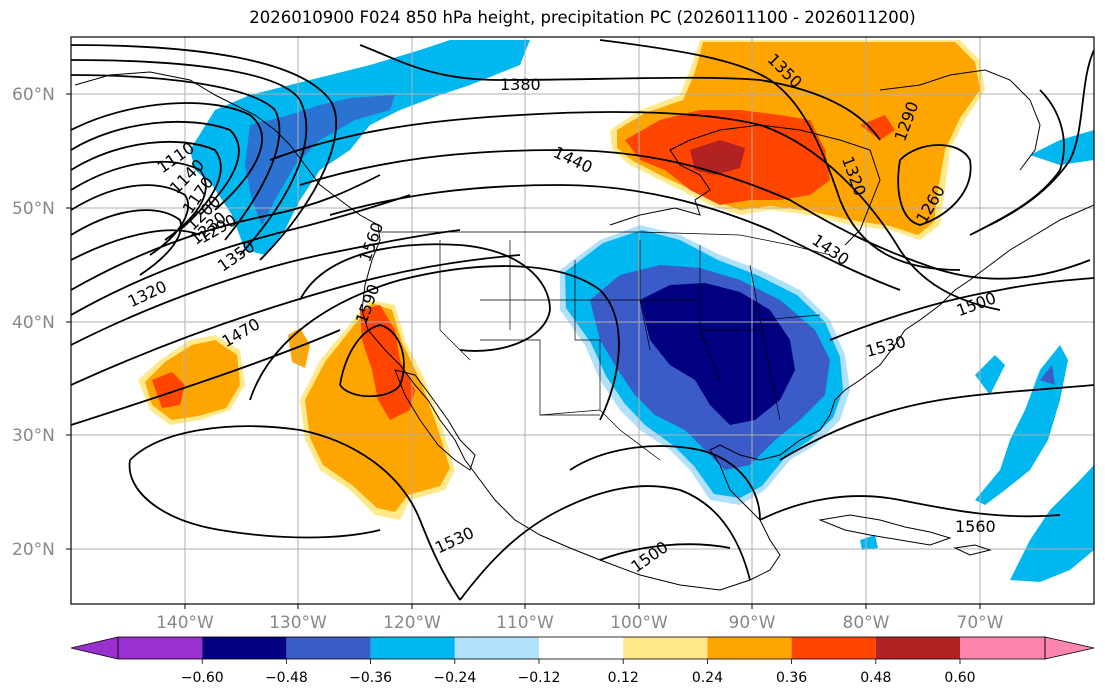 The image size is (1105, 698). Describe the element at coordinates (866, 623) in the screenshot. I see `lon-label-80w: 80°W` at that location.